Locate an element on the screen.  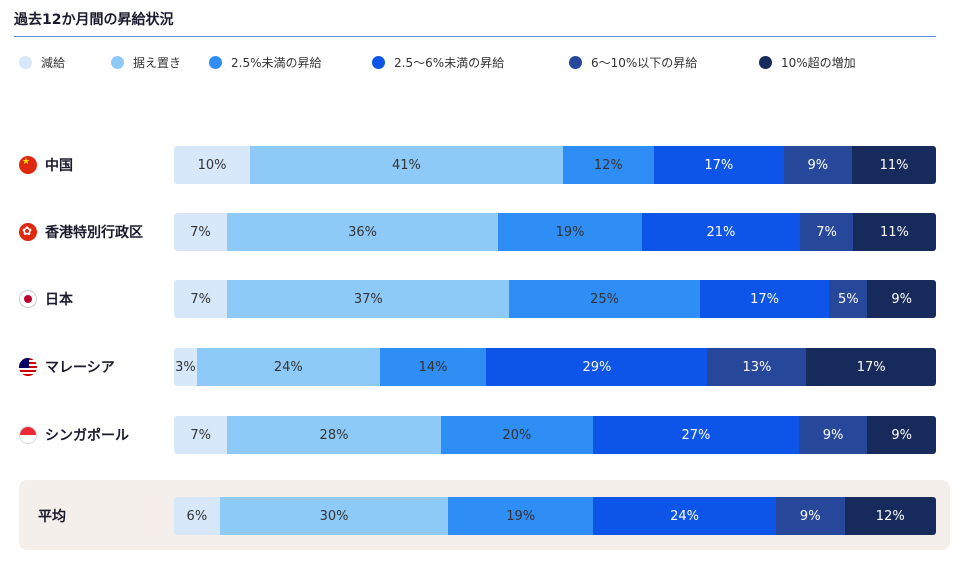
data-label: 6% is located at coordinates (197, 516).